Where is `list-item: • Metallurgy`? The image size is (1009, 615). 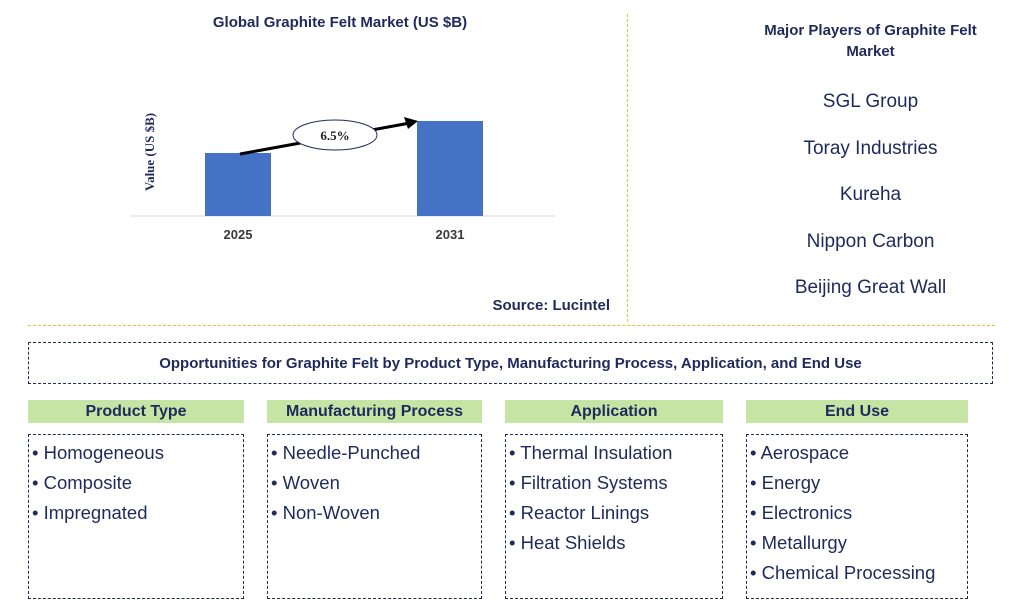
list-item: • Metallurgy is located at coordinates (798, 542).